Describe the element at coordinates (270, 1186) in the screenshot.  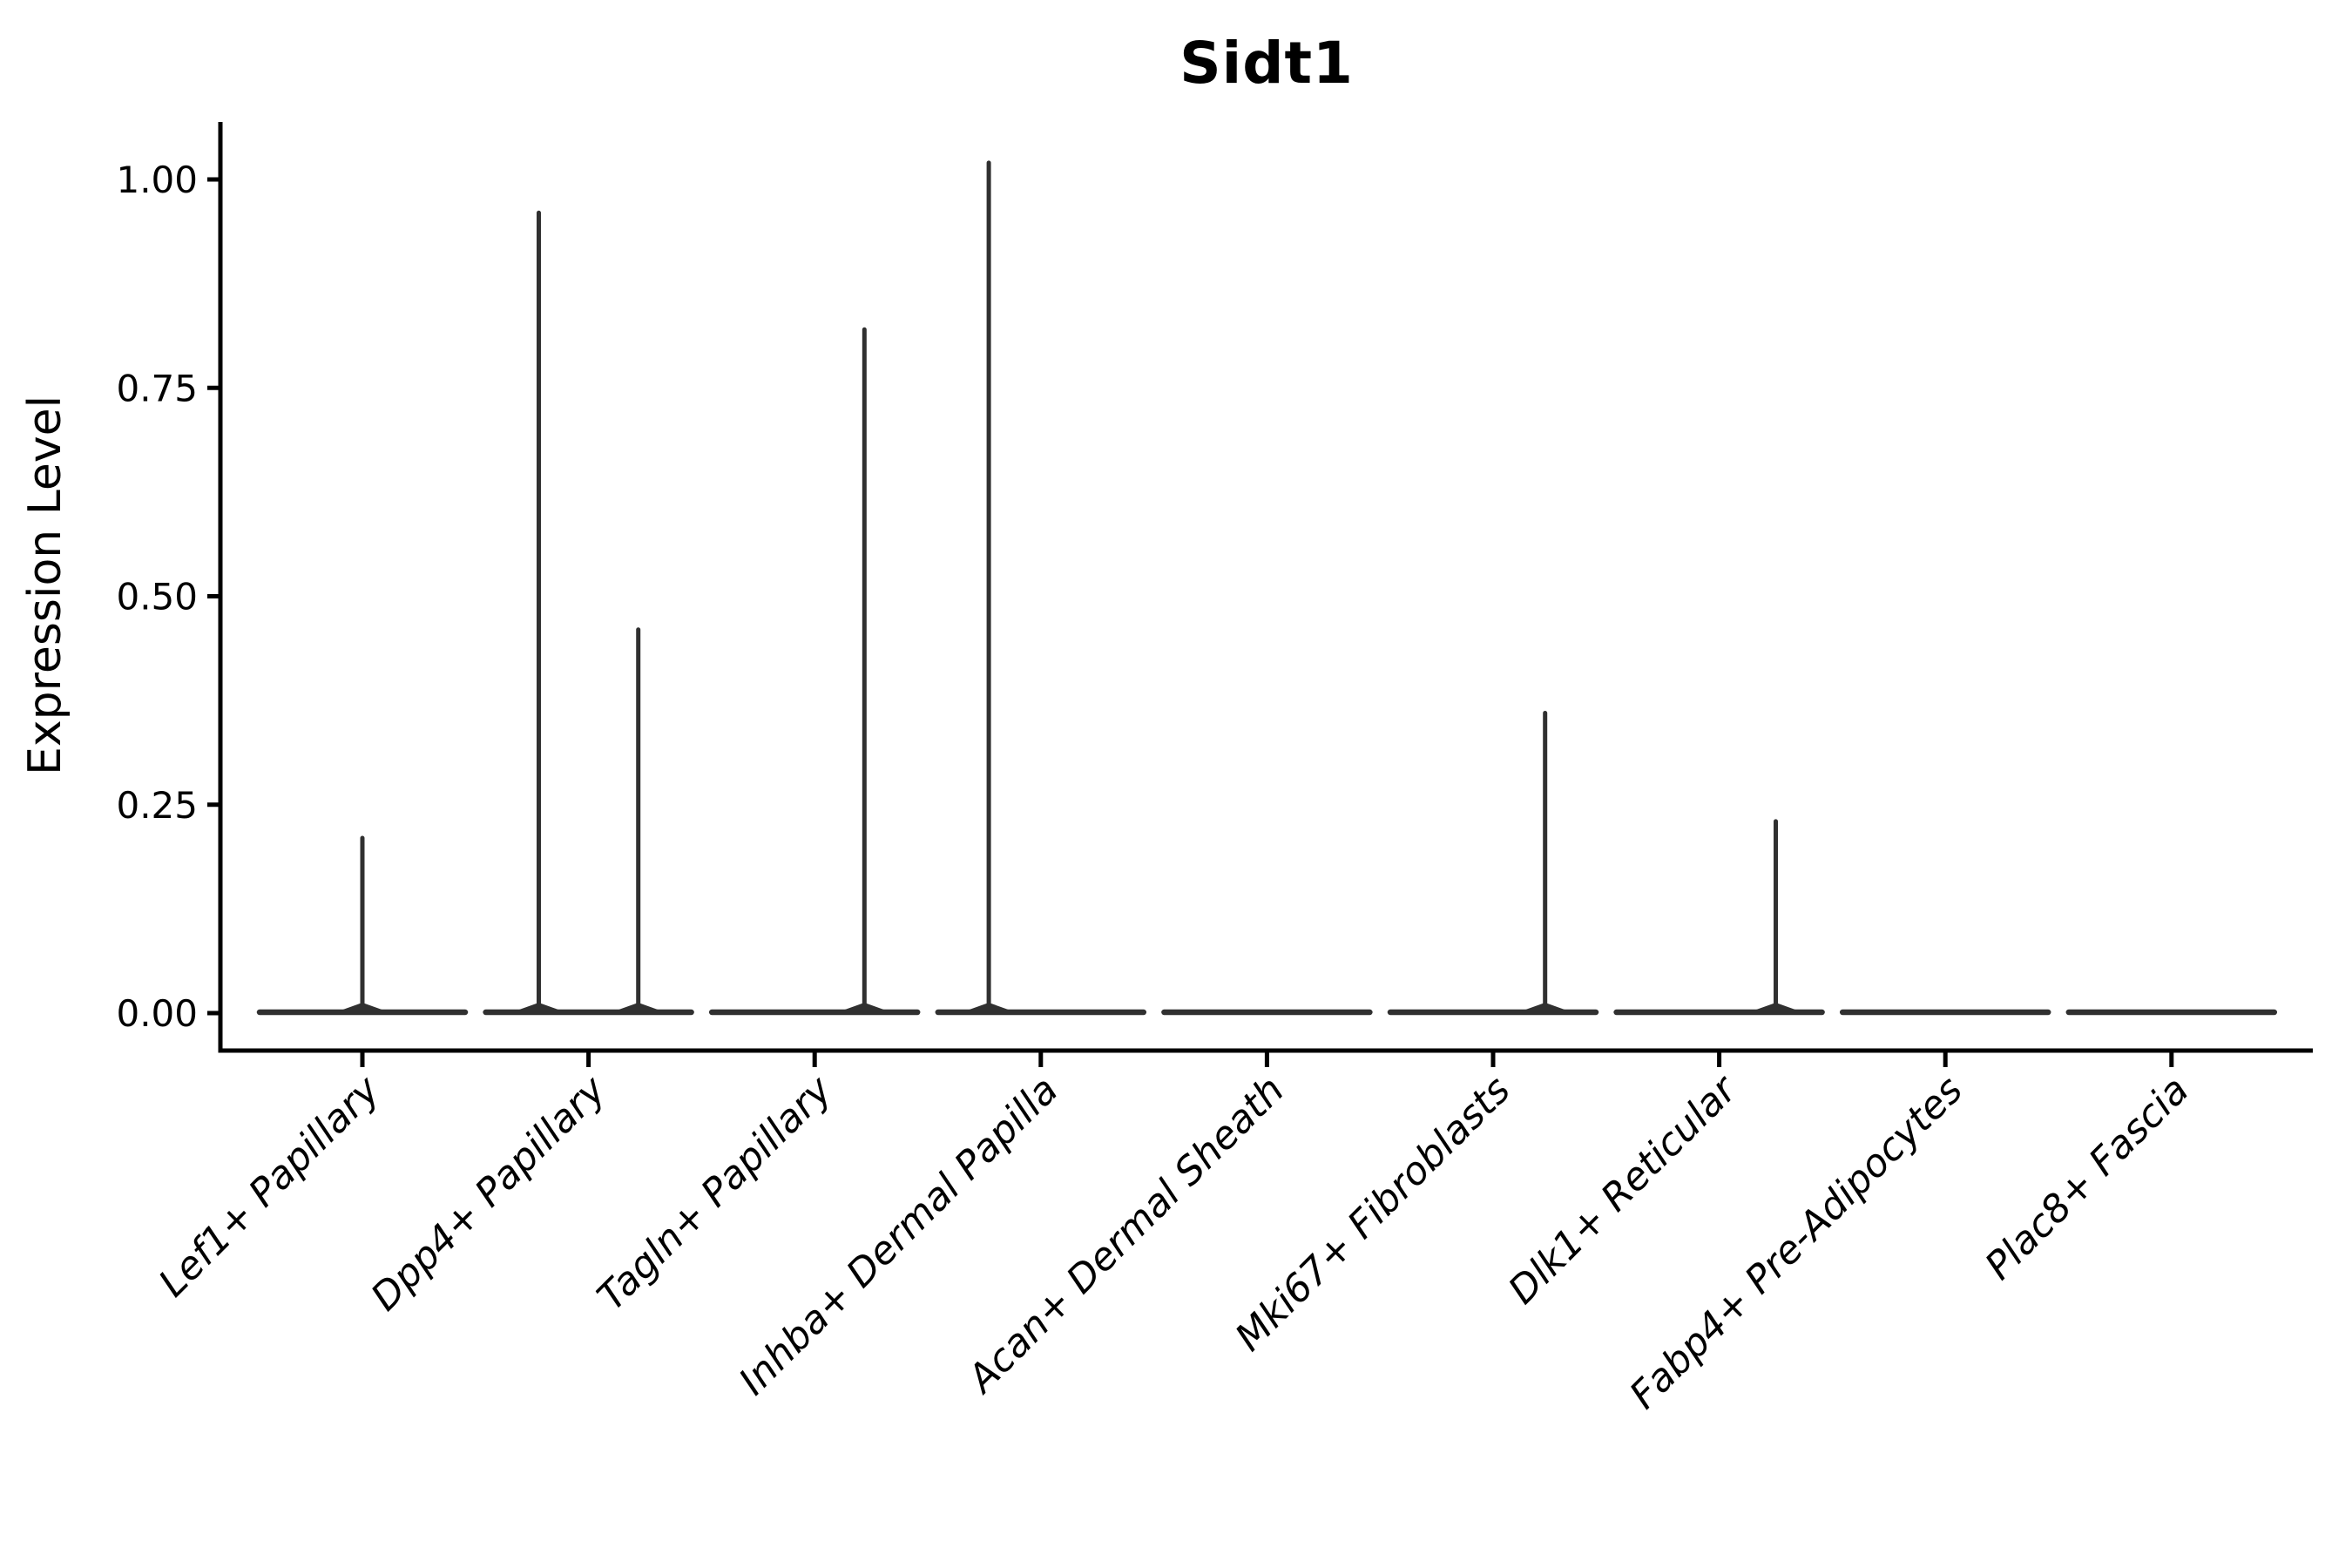
I see `x-tick-label: Lef1+ Papillary` at that location.